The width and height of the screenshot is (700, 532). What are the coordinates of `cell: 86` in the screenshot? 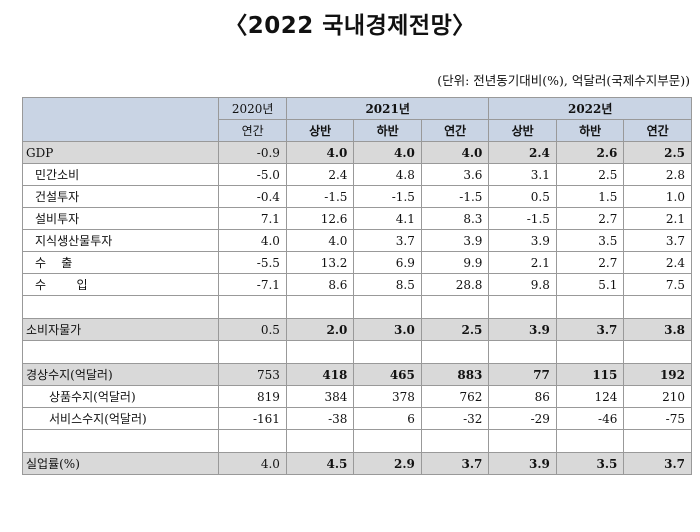 It's located at (522, 396).